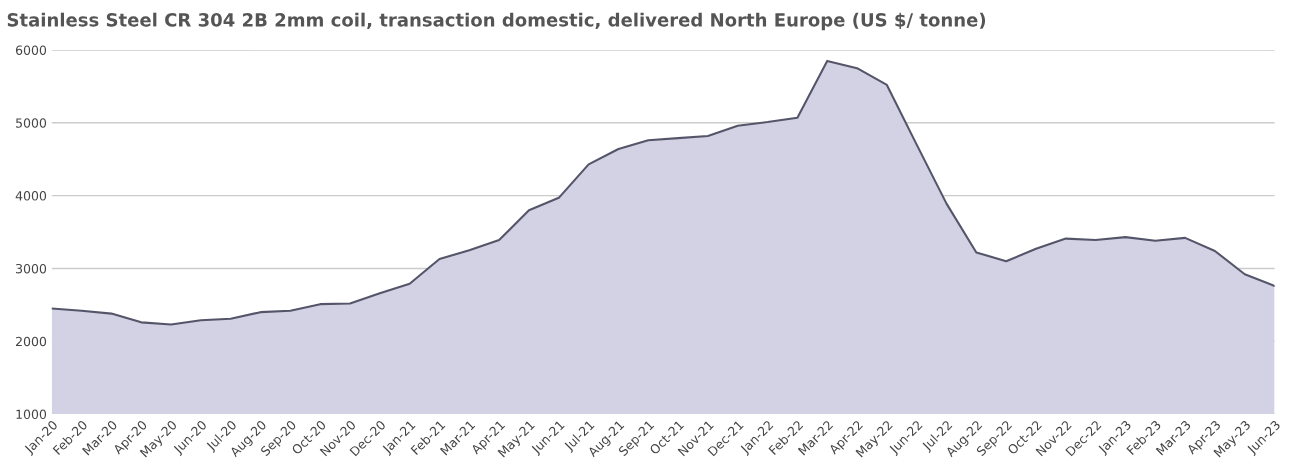 This screenshot has width=1294, height=476. What do you see at coordinates (31, 196) in the screenshot?
I see `y-tick-label: 4000` at bounding box center [31, 196].